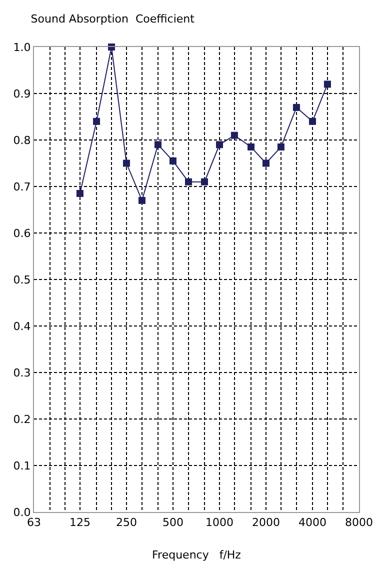 This screenshot has width=385, height=583. I want to click on x-tick-label: 500, so click(173, 523).